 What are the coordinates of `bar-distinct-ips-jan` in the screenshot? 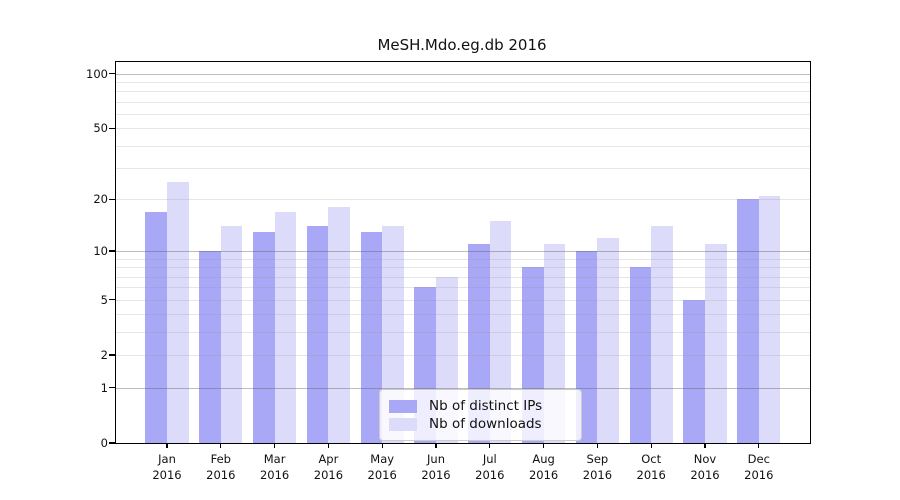 It's located at (156, 327).